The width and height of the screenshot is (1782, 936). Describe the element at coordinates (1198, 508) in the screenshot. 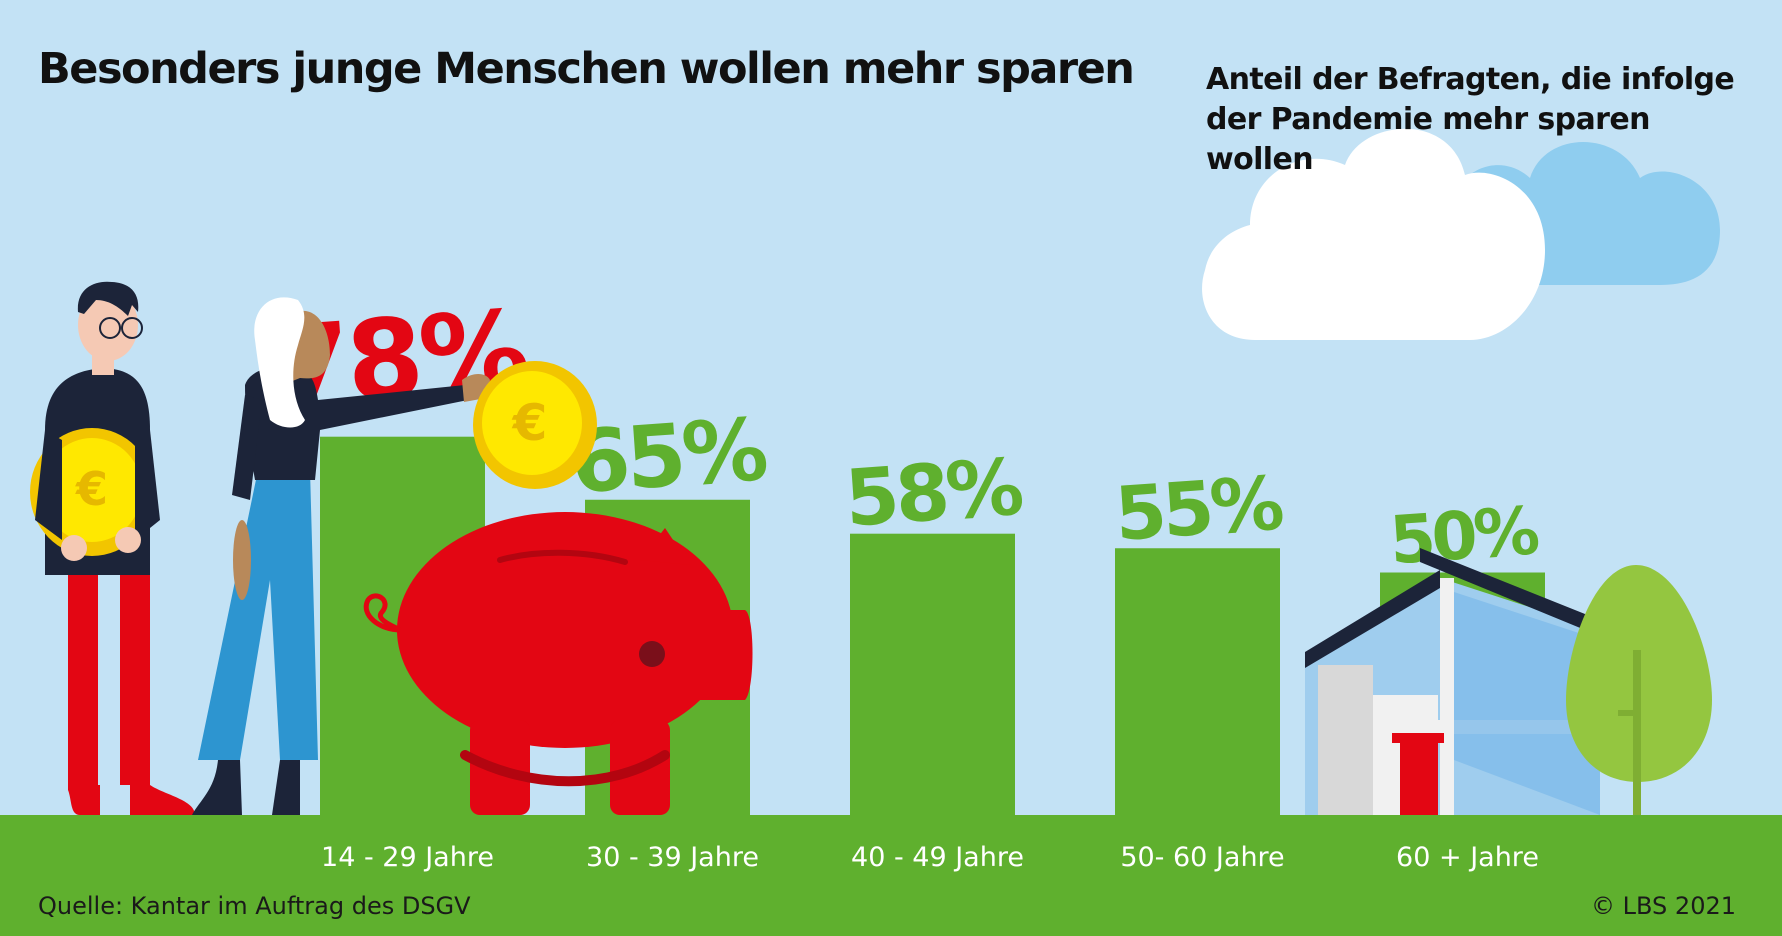

I see `value-label-4: 55%` at that location.